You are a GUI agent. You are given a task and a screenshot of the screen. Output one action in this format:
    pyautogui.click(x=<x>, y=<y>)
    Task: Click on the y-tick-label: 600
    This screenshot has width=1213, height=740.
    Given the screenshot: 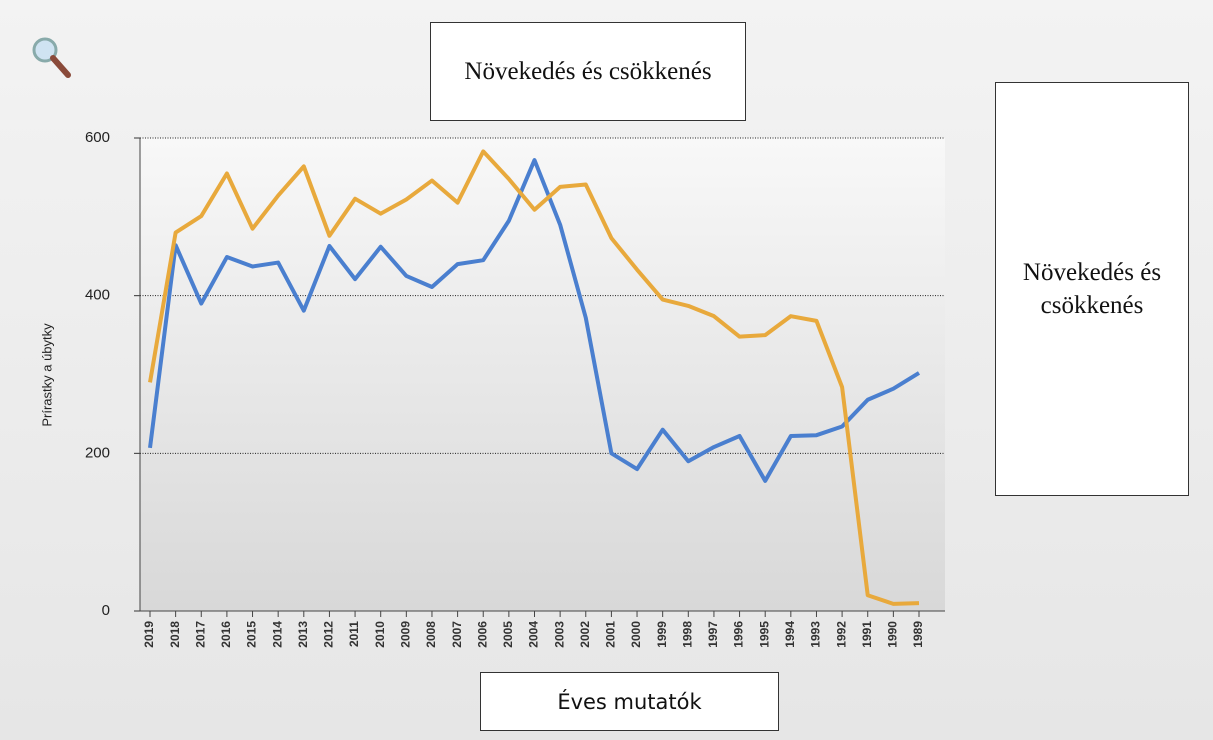 What is the action you would take?
    pyautogui.click(x=97, y=137)
    